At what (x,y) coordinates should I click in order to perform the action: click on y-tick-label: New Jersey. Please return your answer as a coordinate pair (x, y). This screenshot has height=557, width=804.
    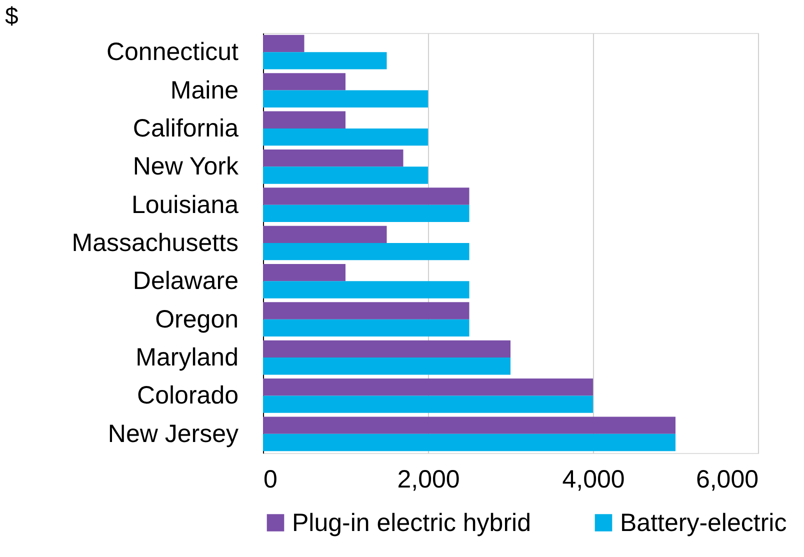
    Looking at the image, I should click on (173, 434).